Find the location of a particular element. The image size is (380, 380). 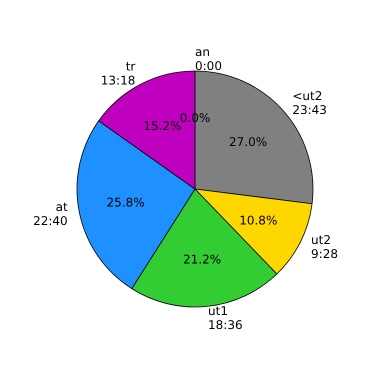

text: 0.0% is located at coordinates (195, 118).